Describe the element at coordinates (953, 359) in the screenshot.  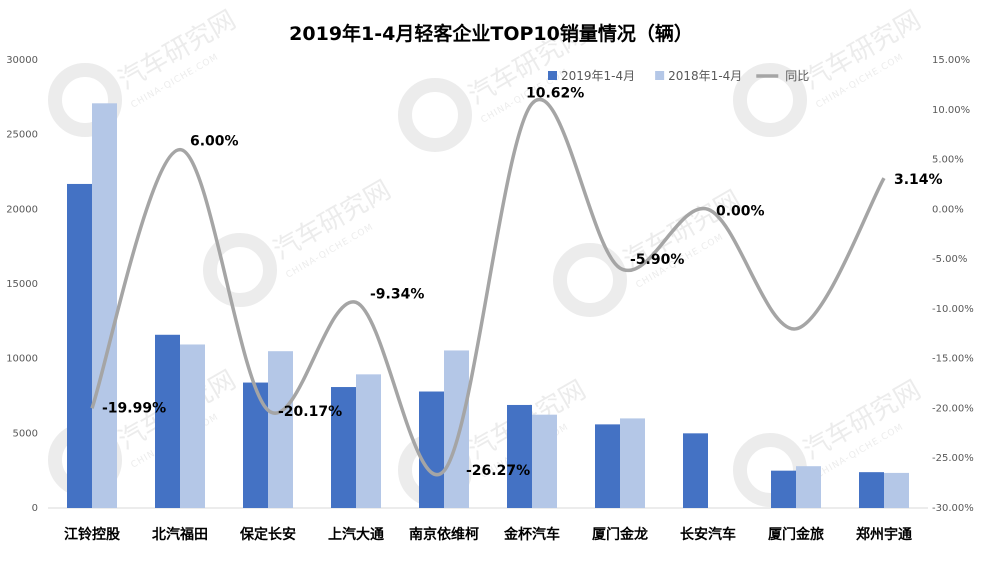
I see `right-tick-label: -15.00%` at that location.